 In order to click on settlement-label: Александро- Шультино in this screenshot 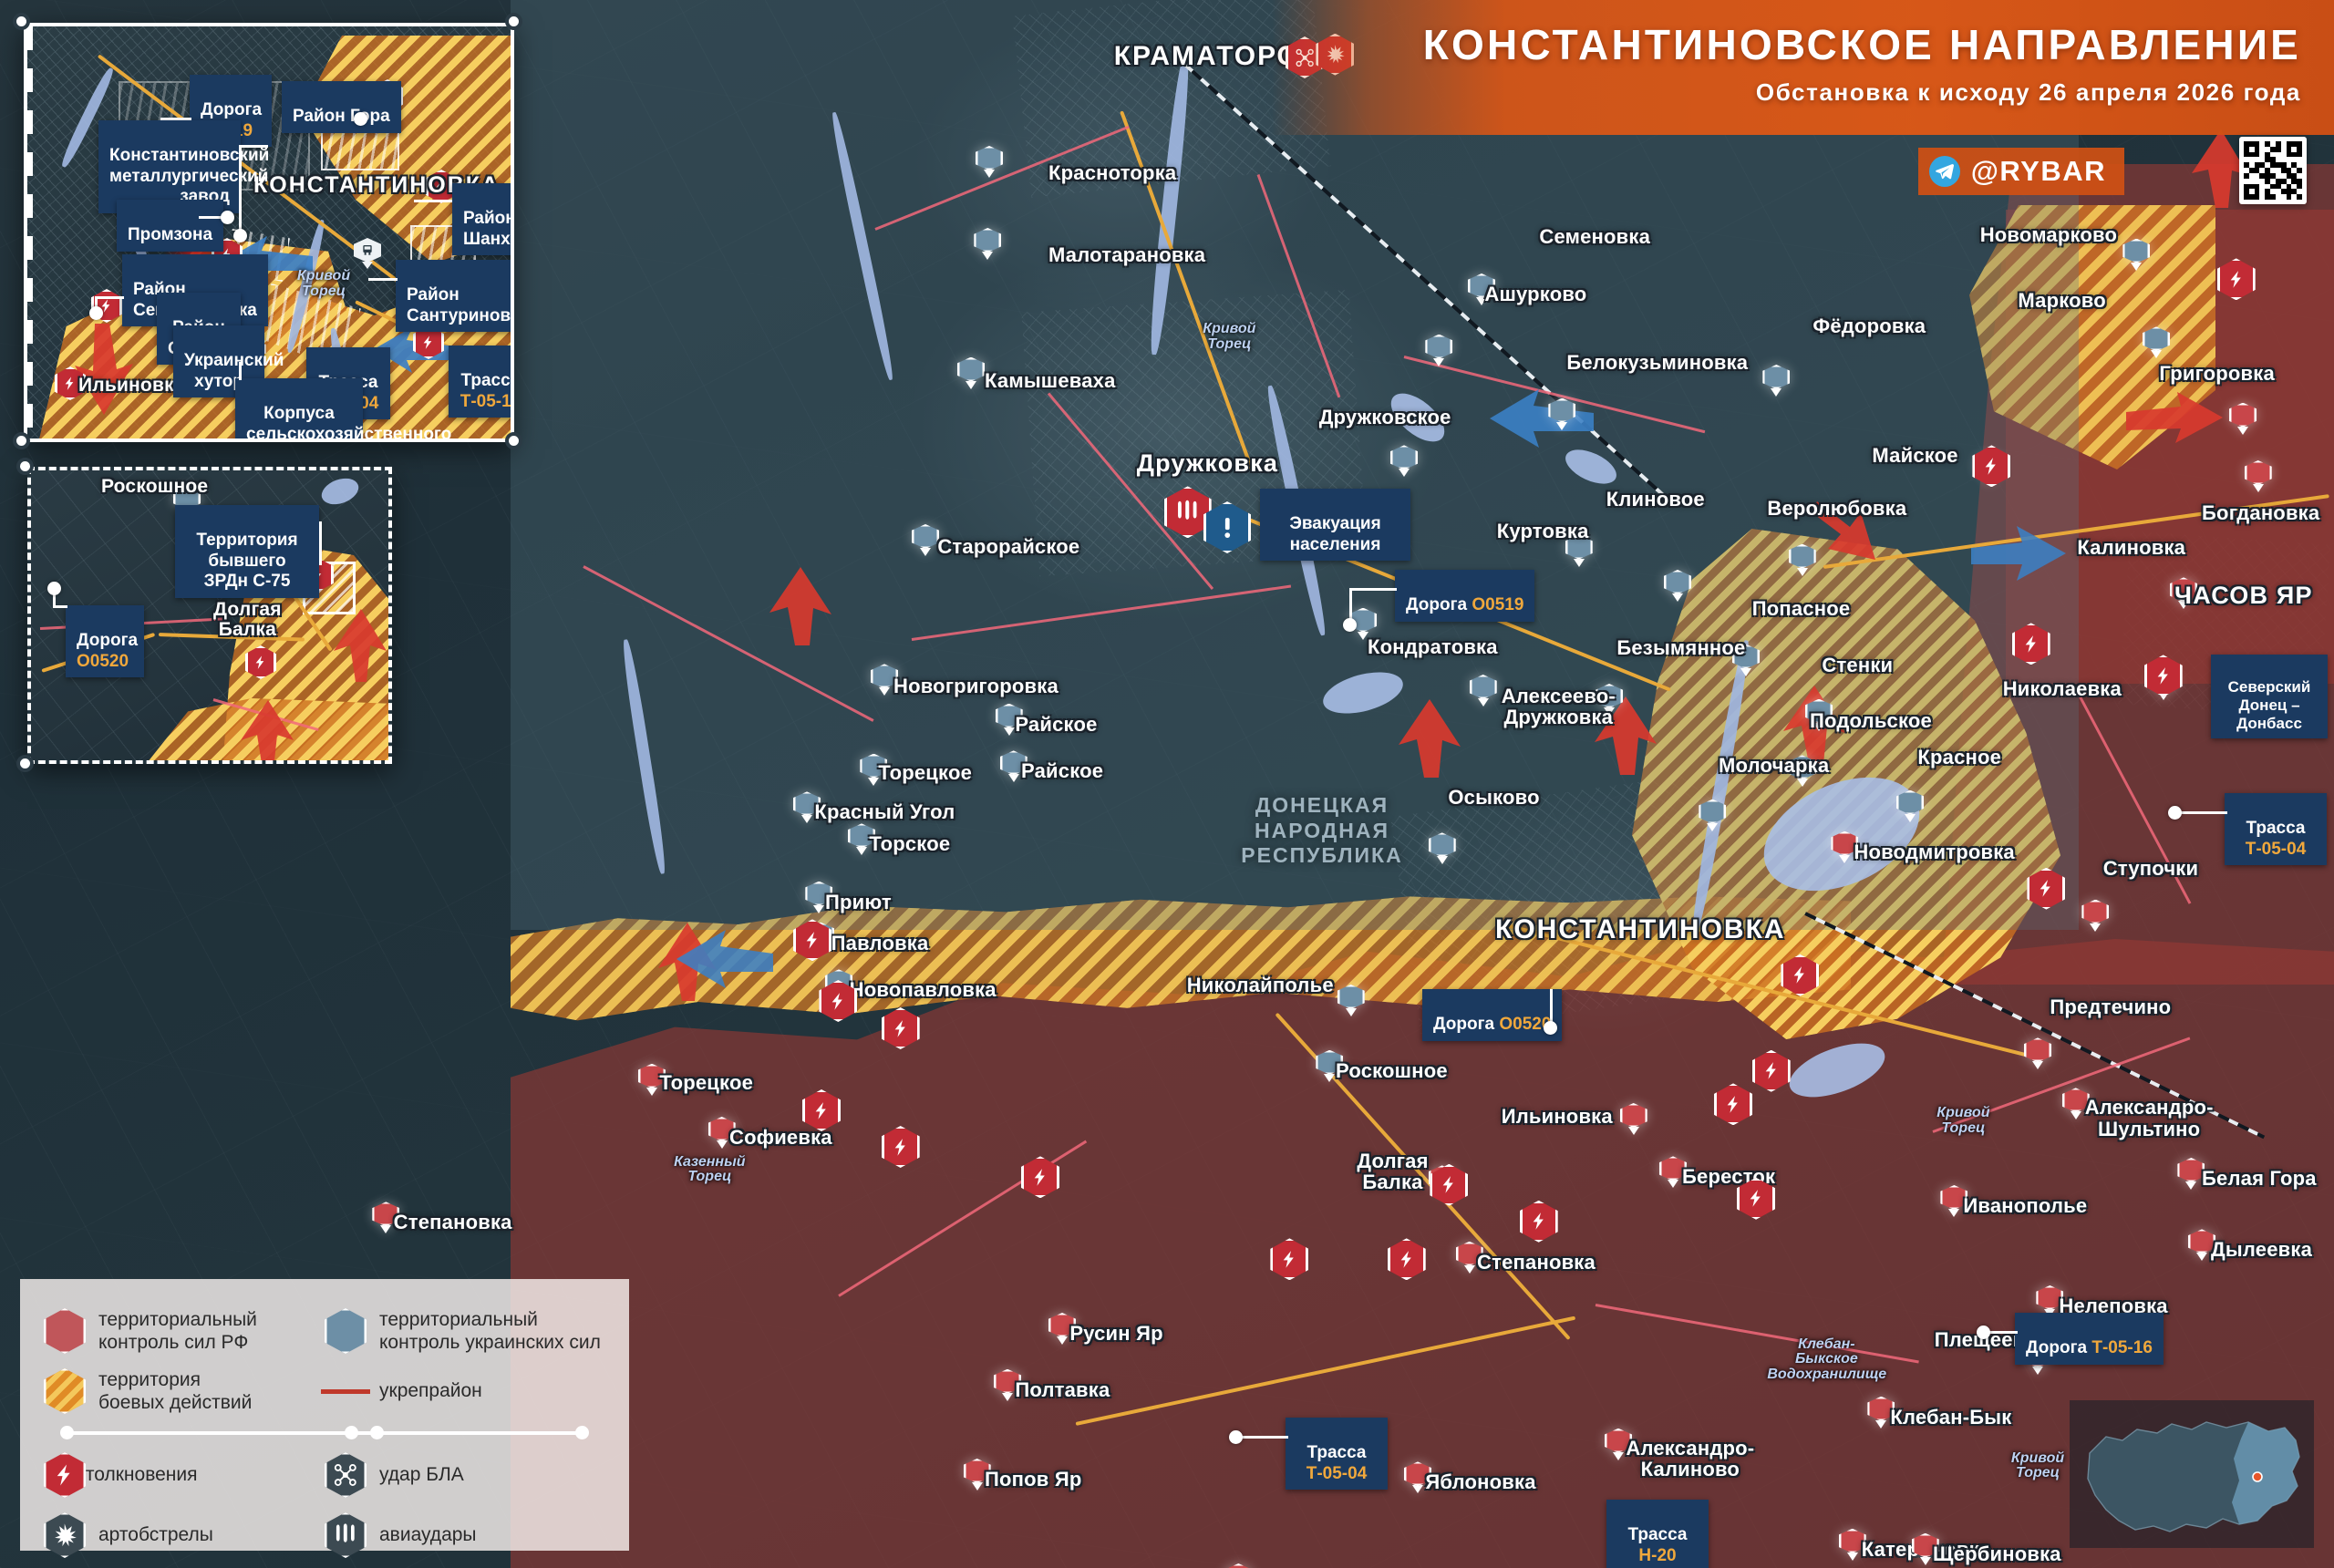, I will do `click(2149, 1118)`.